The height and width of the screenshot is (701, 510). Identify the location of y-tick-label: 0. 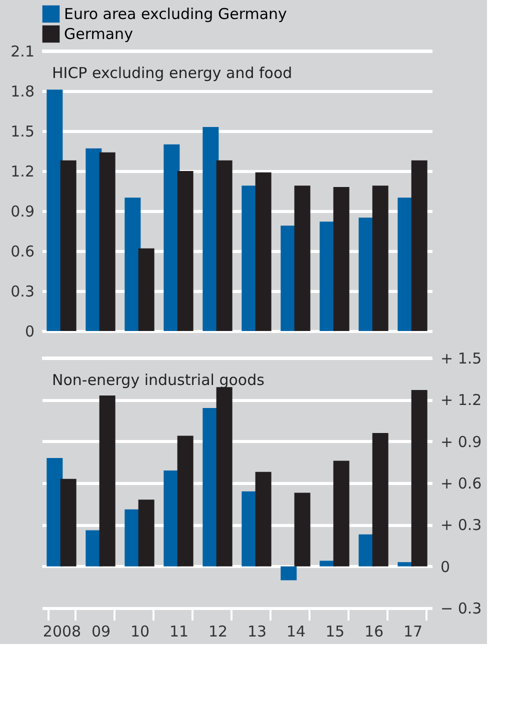
(29, 331).